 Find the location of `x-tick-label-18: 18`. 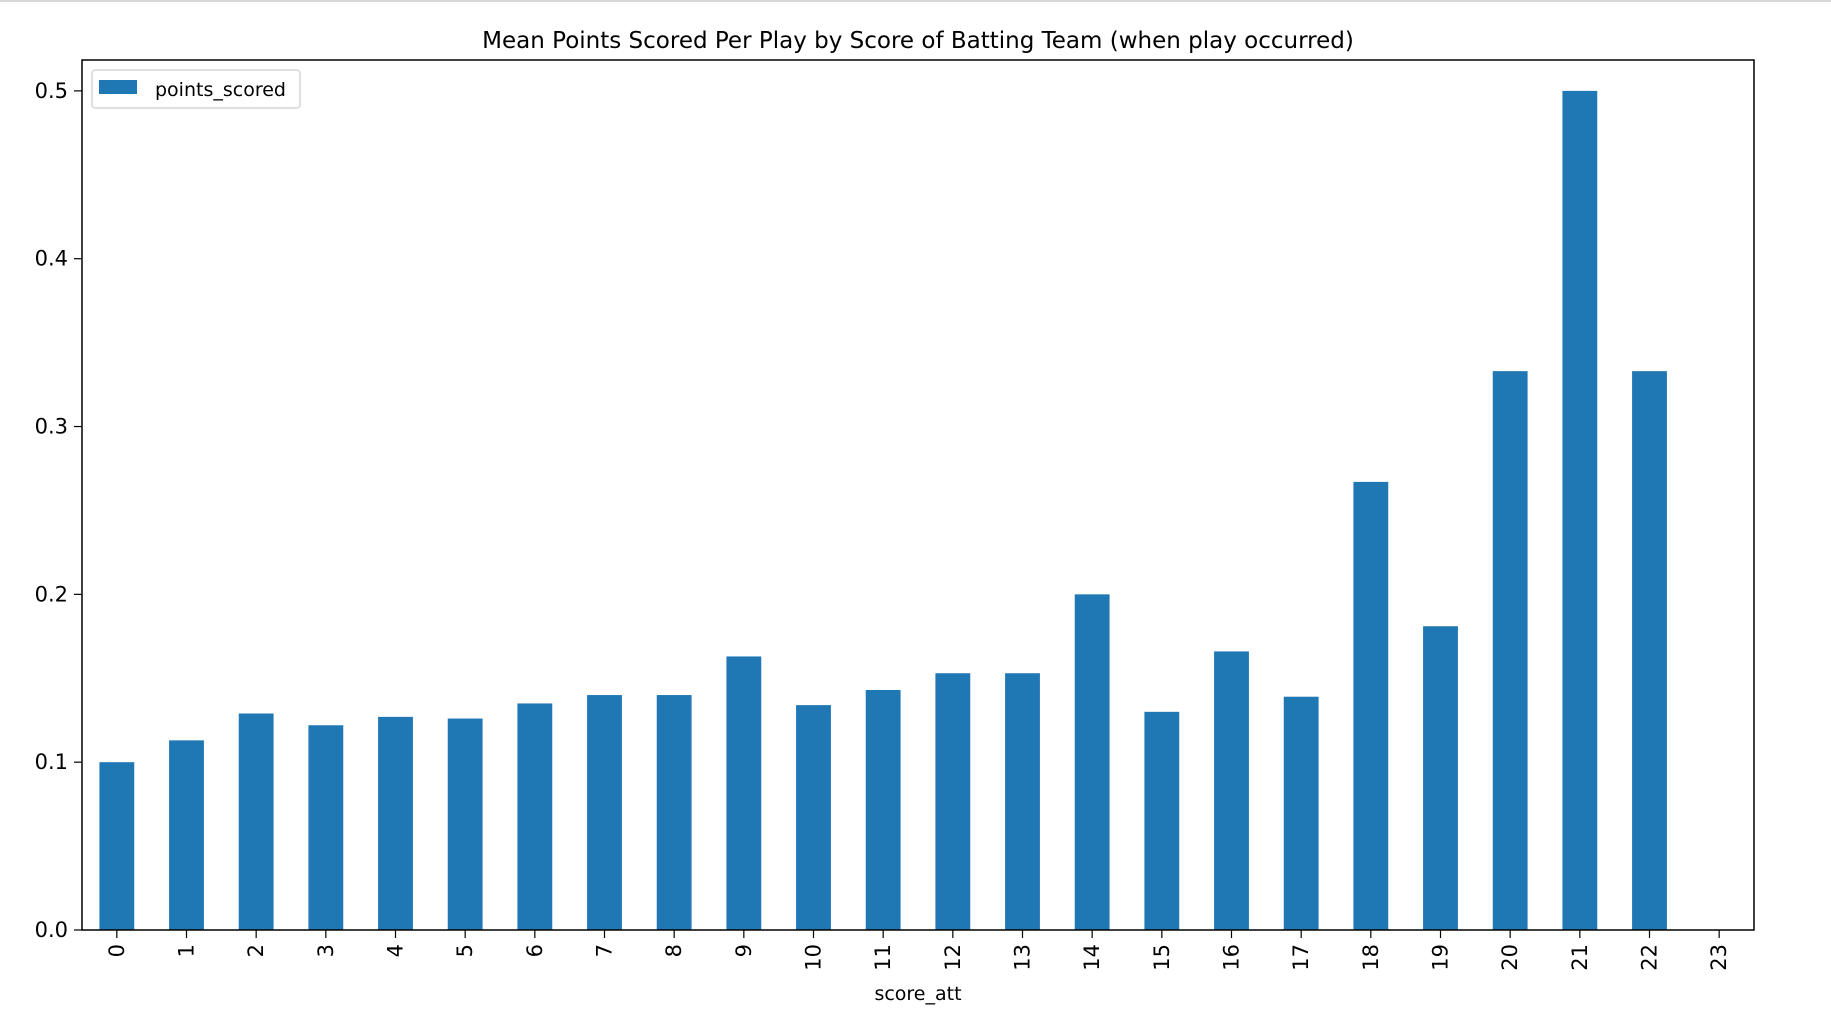

x-tick-label-18: 18 is located at coordinates (1371, 957).